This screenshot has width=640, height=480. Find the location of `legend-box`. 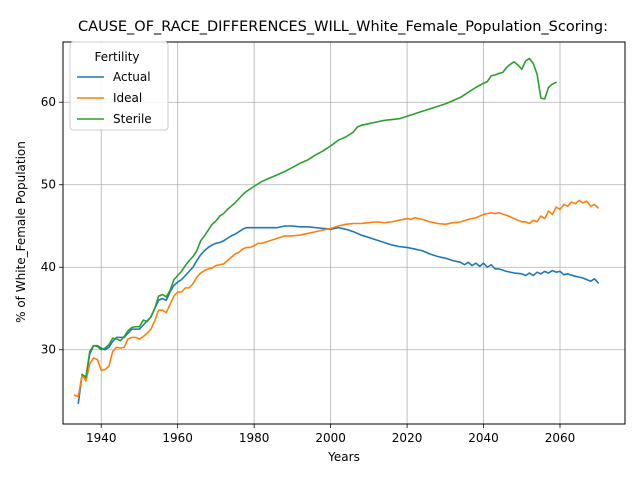

legend-box is located at coordinates (119, 86).